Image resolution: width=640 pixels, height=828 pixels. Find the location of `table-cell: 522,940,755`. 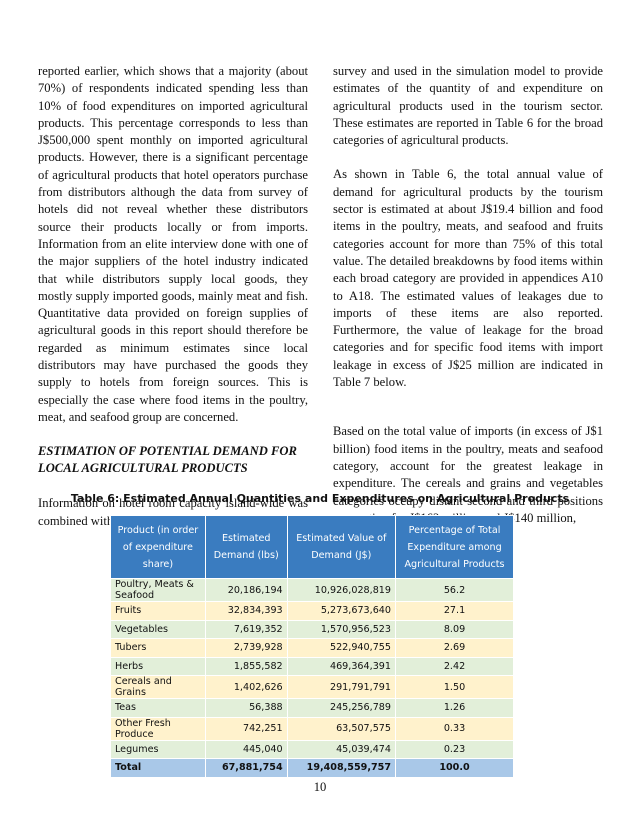

table-cell: 522,940,755 is located at coordinates (341, 648).